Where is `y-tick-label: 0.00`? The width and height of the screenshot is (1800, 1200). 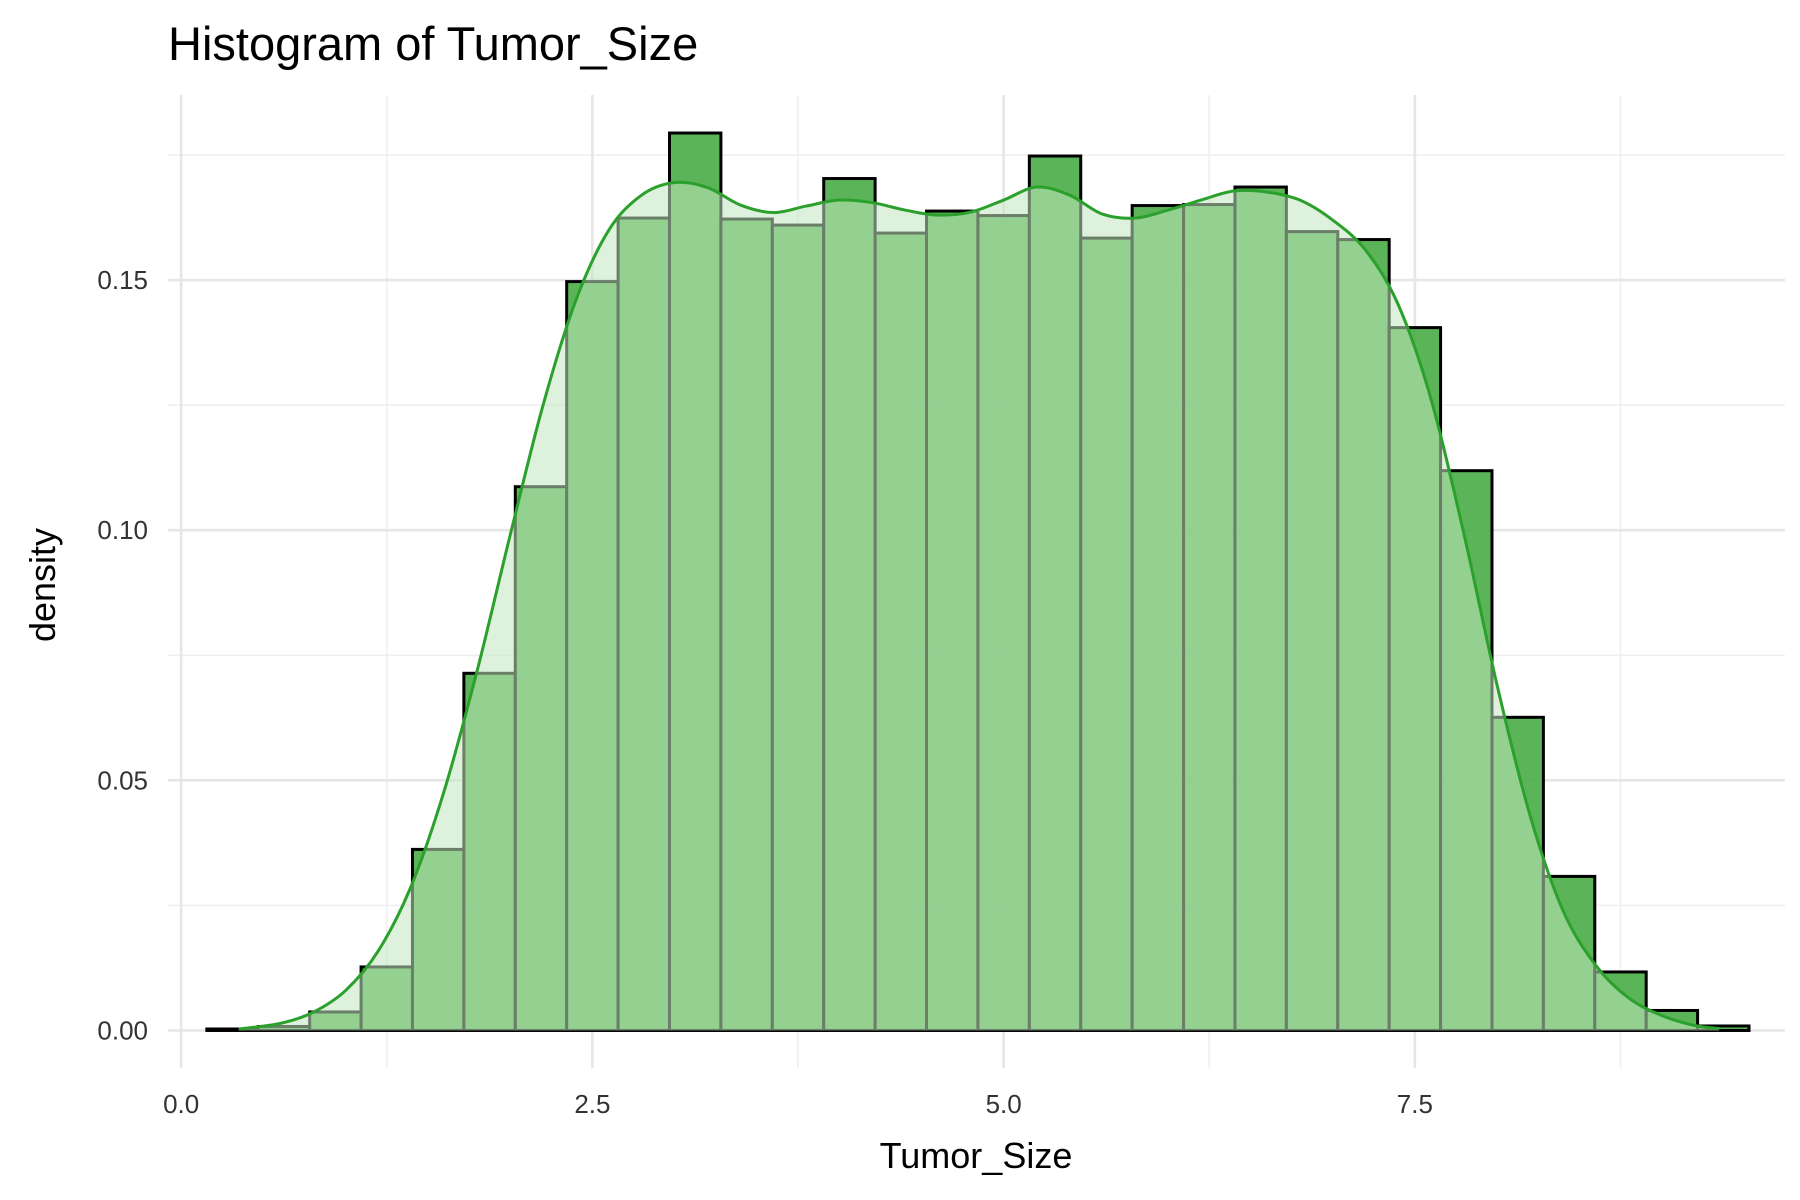 y-tick-label: 0.00 is located at coordinates (122, 1030).